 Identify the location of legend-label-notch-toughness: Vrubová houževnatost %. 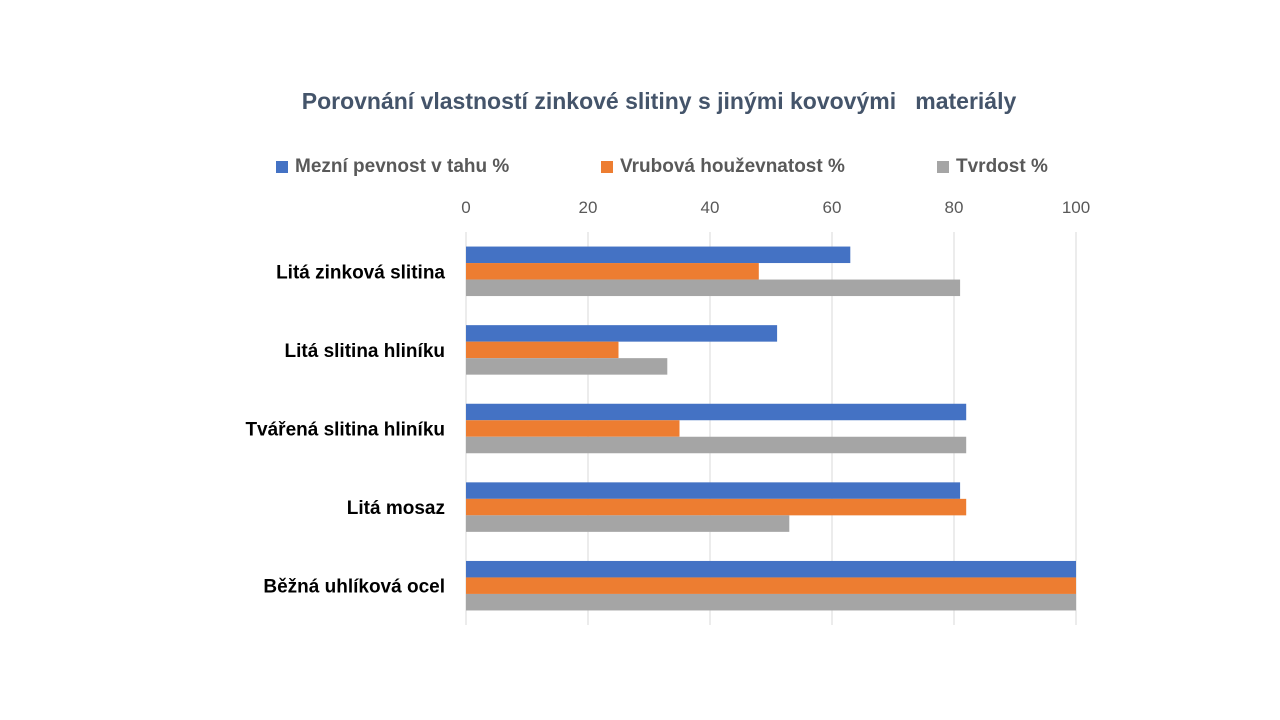
(732, 166).